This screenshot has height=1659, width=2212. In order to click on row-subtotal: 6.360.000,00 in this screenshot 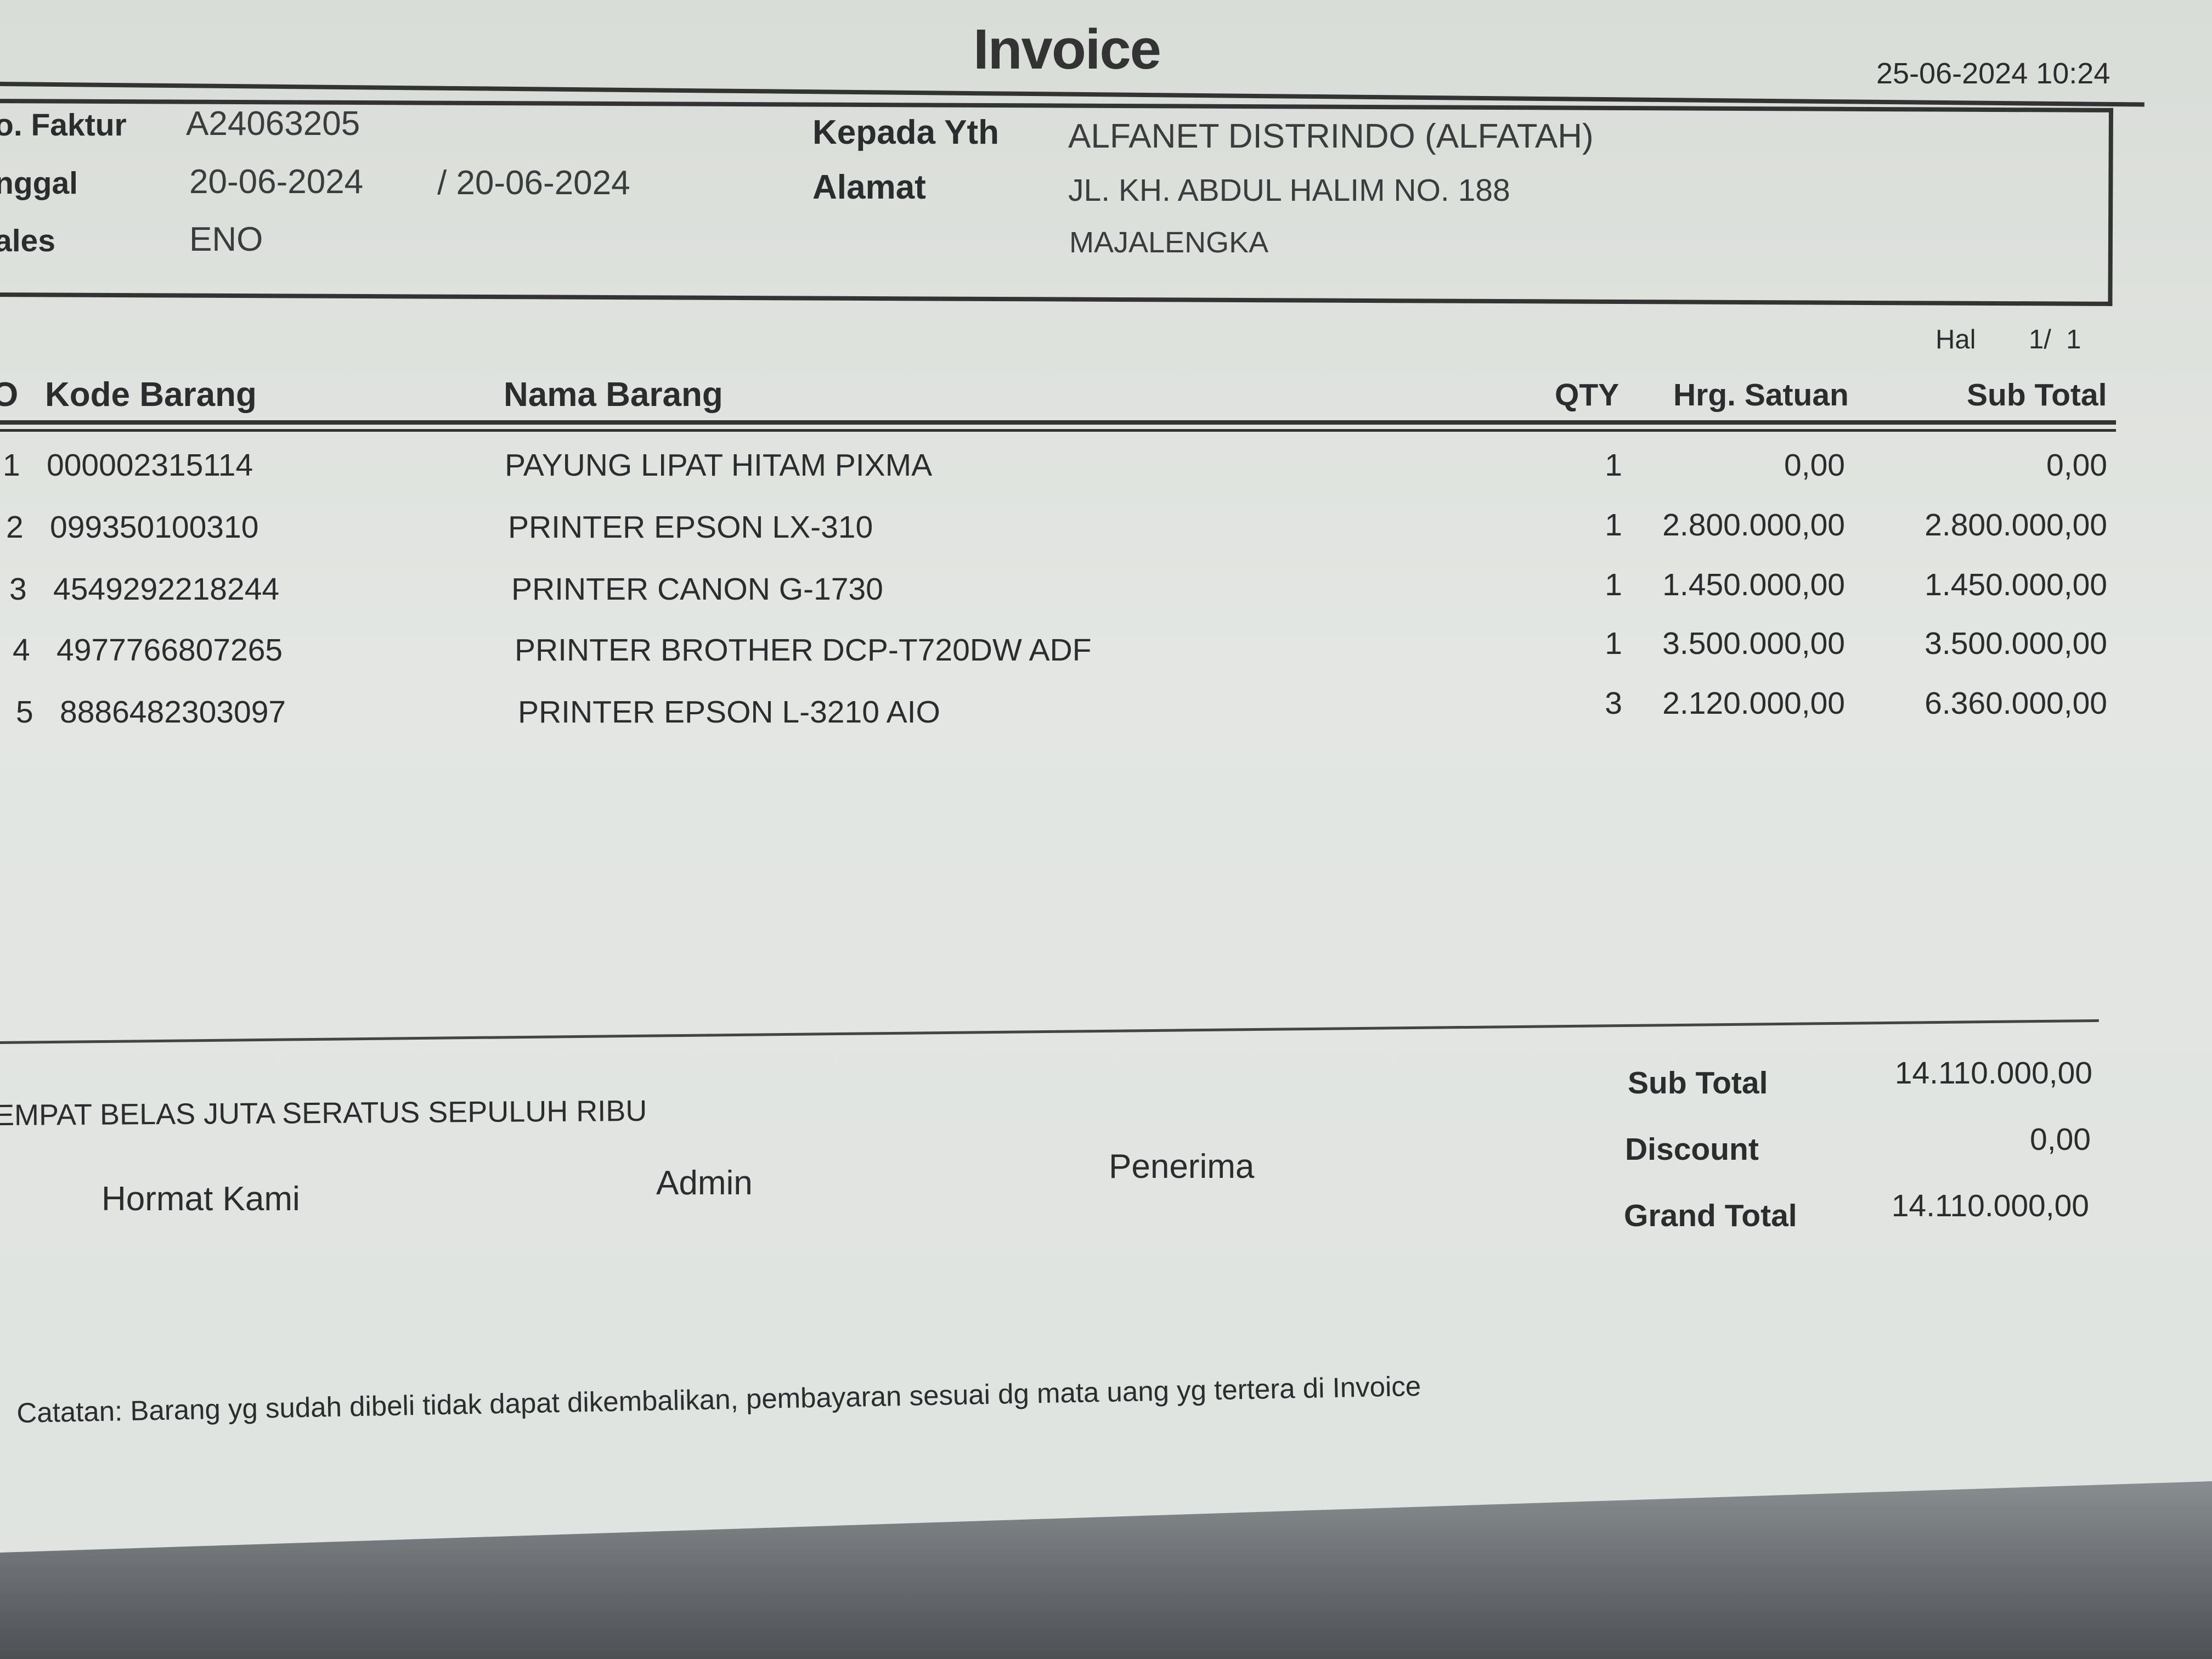, I will do `click(2016, 703)`.